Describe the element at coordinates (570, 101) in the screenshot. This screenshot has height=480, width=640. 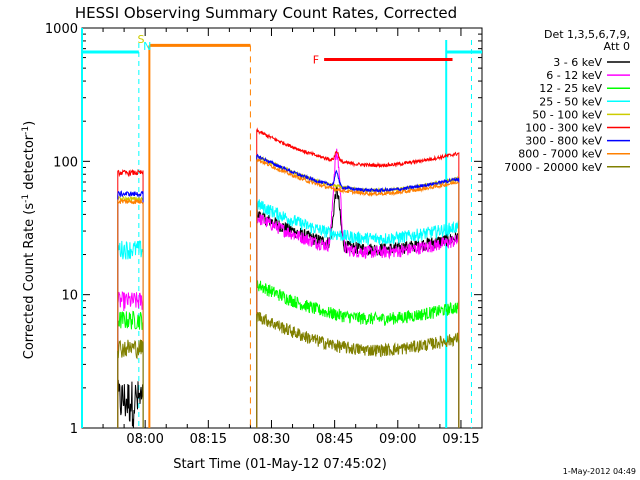
I see `legend-label: 25 - 50 keV` at that location.